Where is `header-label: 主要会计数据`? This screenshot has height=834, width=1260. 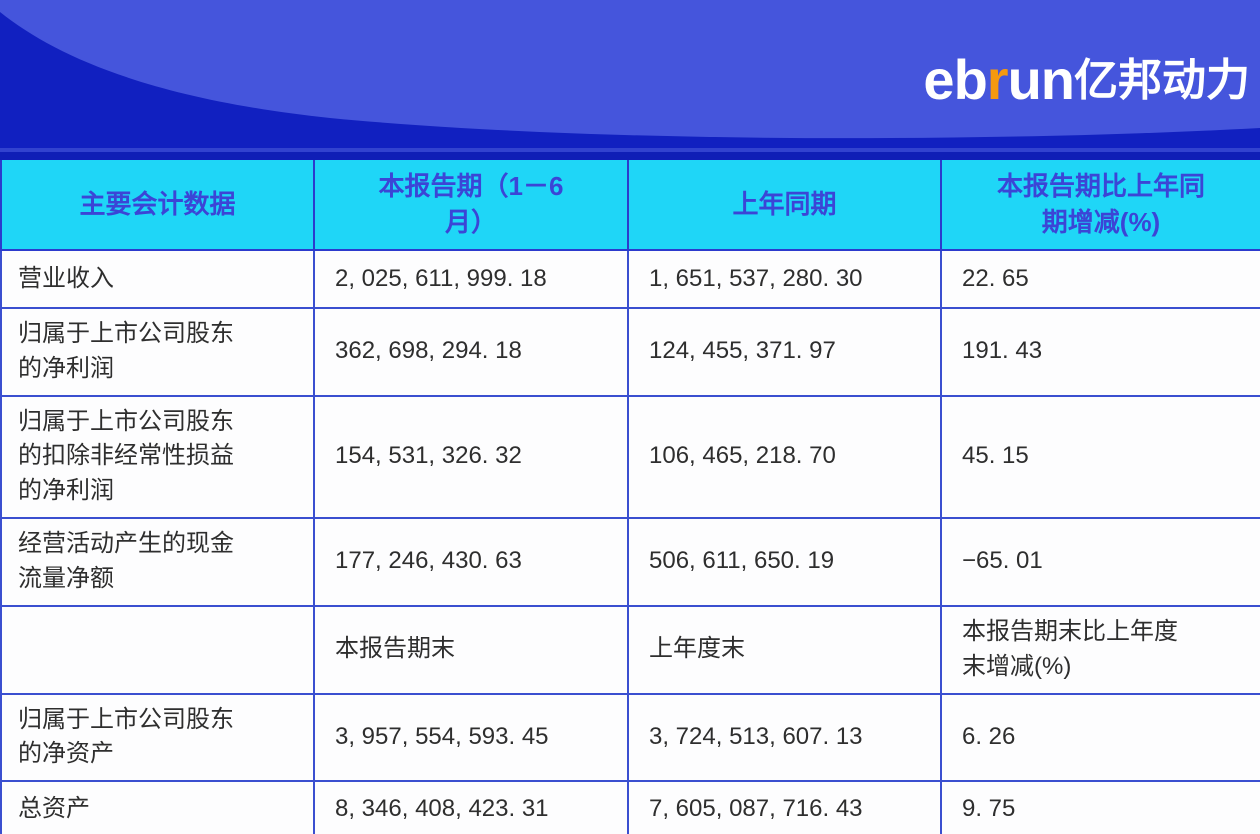
header-label: 主要会计数据 is located at coordinates (157, 203).